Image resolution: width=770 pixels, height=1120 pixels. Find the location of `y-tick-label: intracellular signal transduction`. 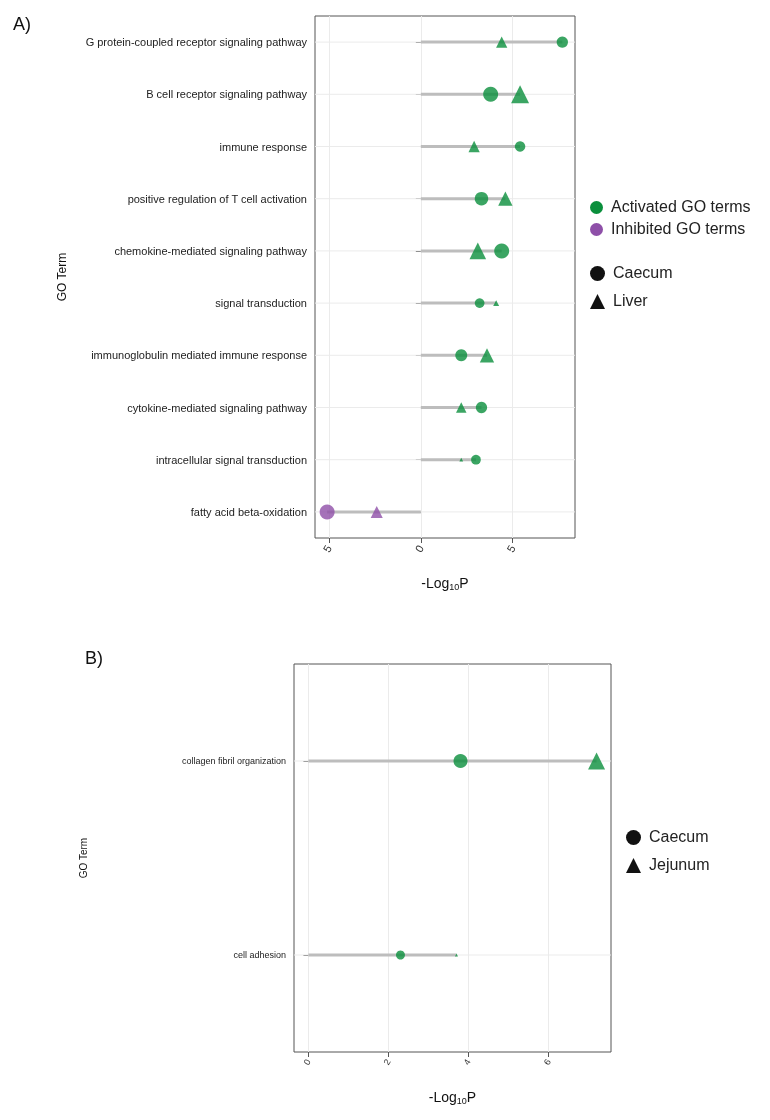

y-tick-label: intracellular signal transduction is located at coordinates (231, 459).